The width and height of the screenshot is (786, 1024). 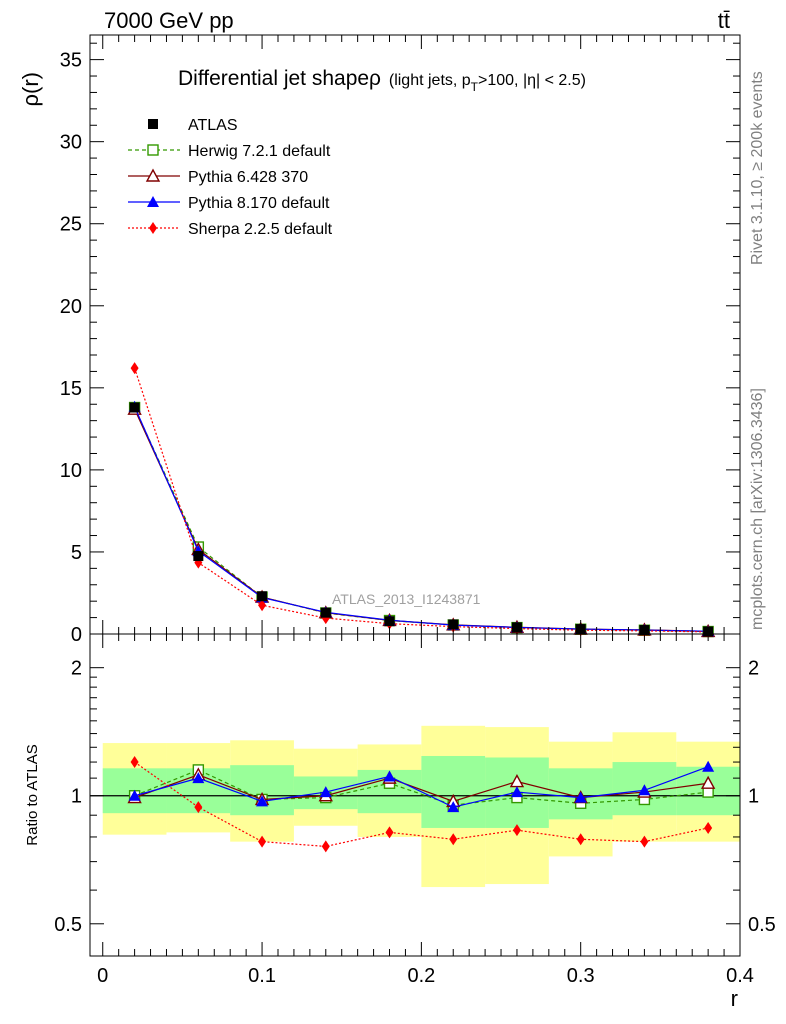 What do you see at coordinates (421, 976) in the screenshot?
I see `x-tick-label: 0.2` at bounding box center [421, 976].